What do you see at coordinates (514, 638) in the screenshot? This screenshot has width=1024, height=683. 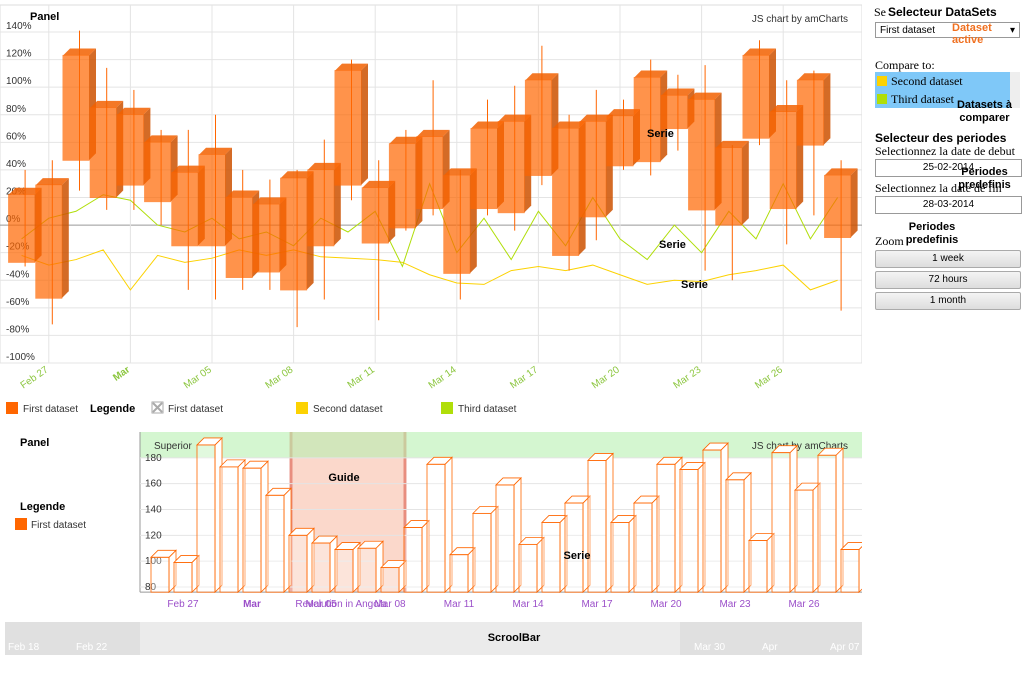 I see `scrollbar-label: ScroolBar` at bounding box center [514, 638].